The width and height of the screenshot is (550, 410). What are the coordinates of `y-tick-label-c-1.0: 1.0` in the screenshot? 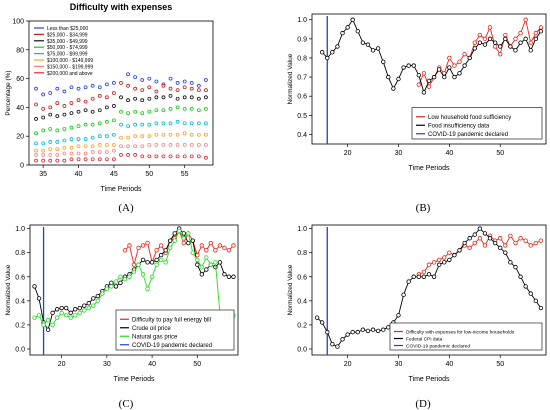 It's located at (20, 229).